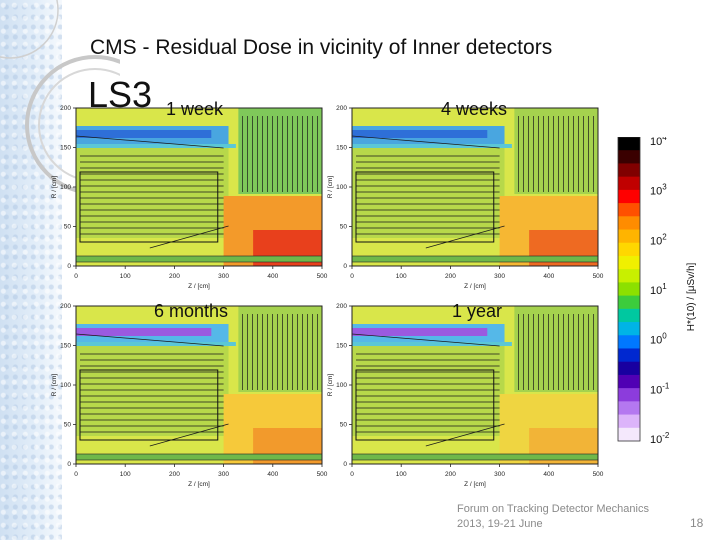 The height and width of the screenshot is (540, 720). Describe the element at coordinates (500, 524) in the screenshot. I see `footer-line-2: 2013, 19-21 June` at that location.